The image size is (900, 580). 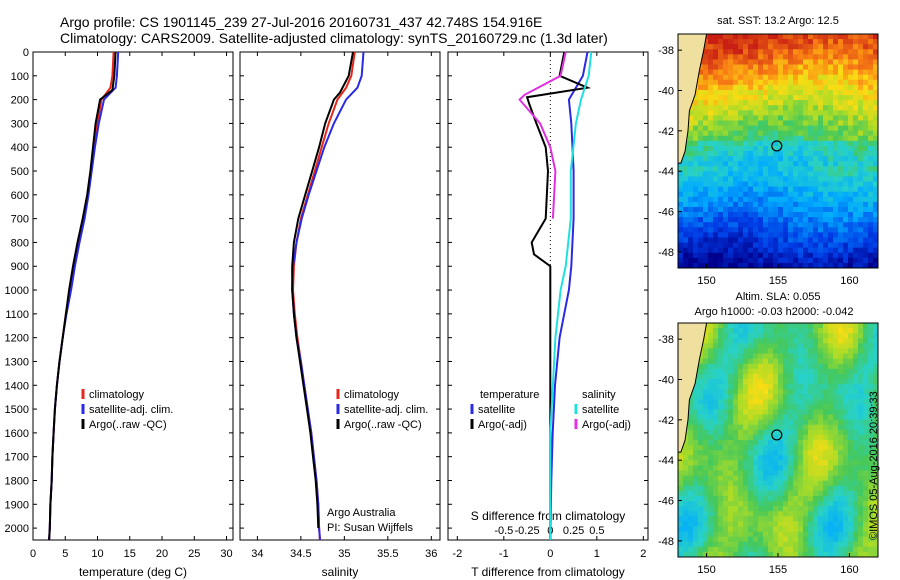 What do you see at coordinates (666, 172) in the screenshot?
I see `map-y-tick-label: -44` at bounding box center [666, 172].